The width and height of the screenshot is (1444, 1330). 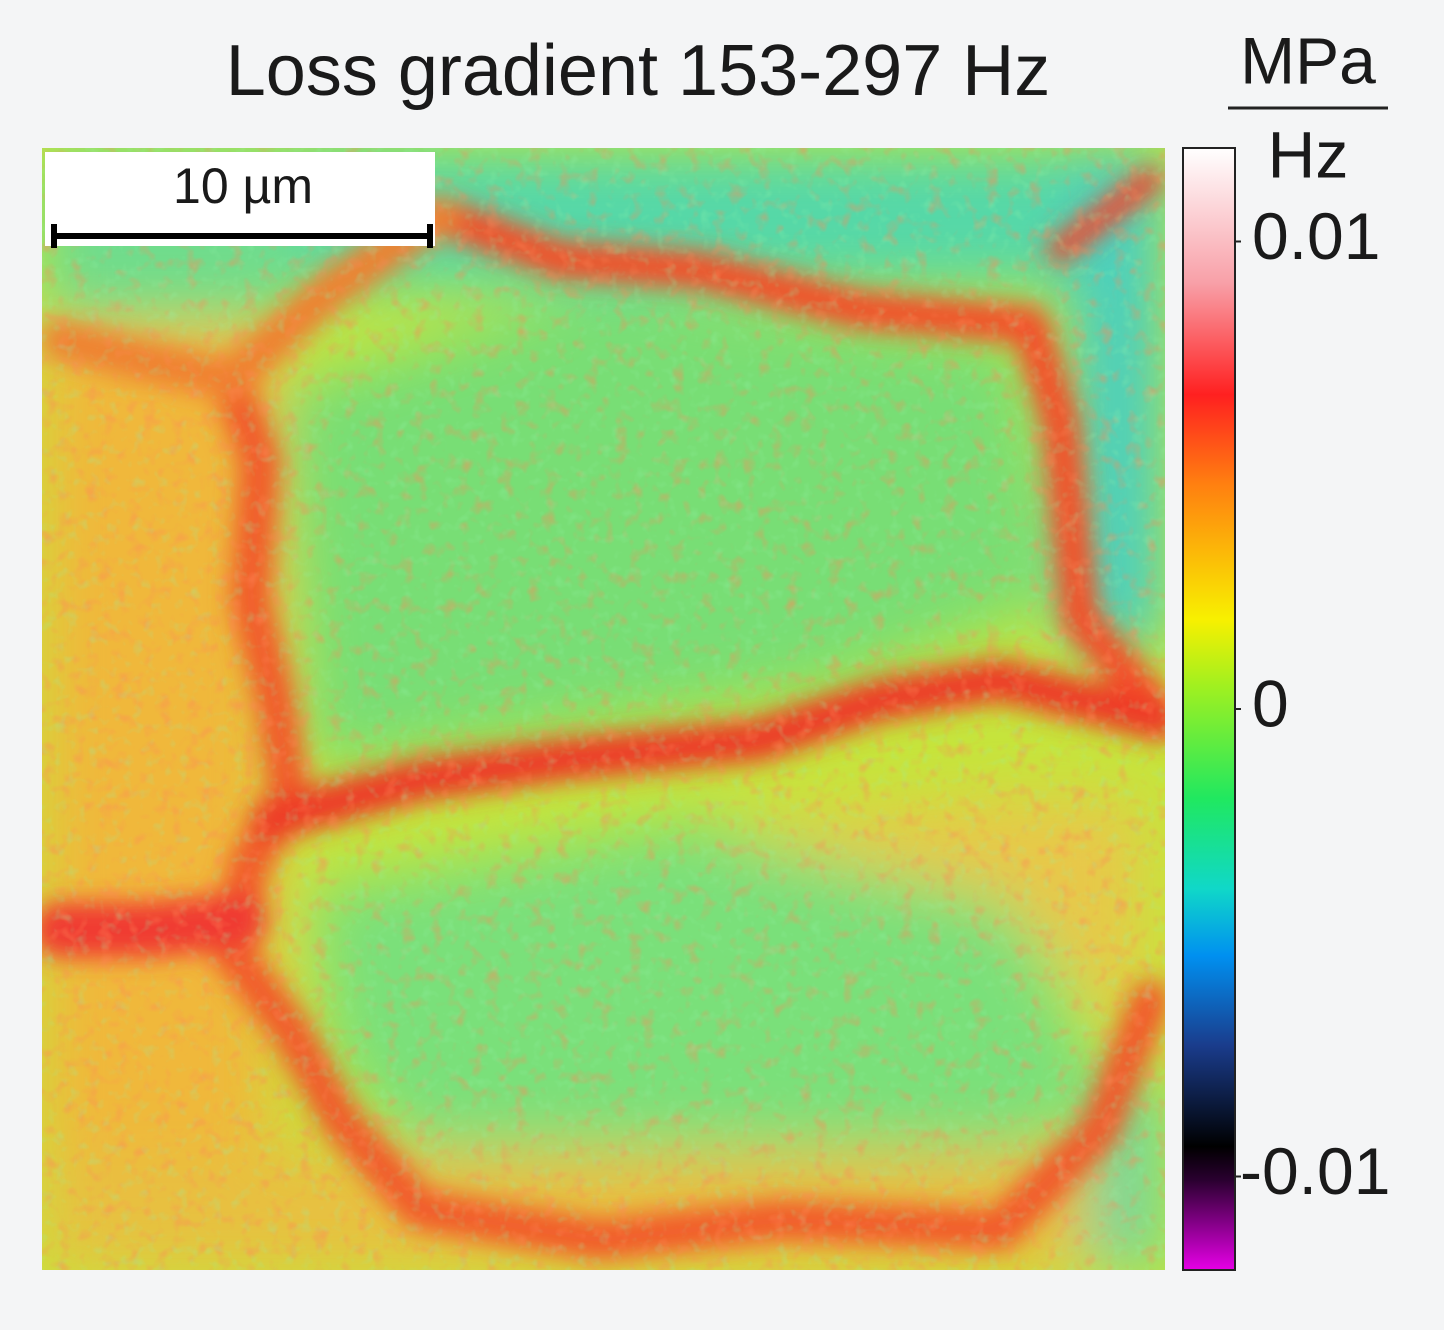 What do you see at coordinates (242, 236) in the screenshot?
I see `scale-bar` at bounding box center [242, 236].